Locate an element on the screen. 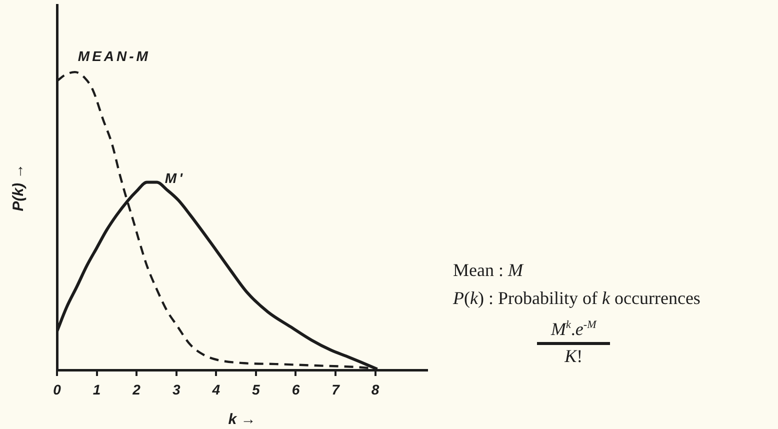  text: P(k) : Probability of k occurrences is located at coordinates (576, 298).